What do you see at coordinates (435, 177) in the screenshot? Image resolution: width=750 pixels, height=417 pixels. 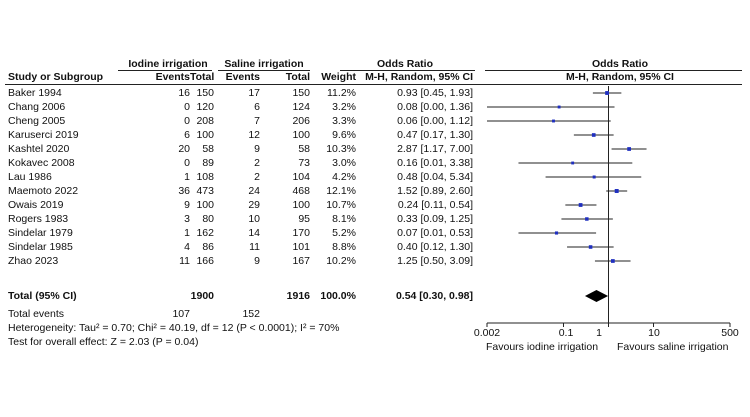 I see `odds-ratio-ci: 0.48 [0.04, 5.34]` at bounding box center [435, 177].